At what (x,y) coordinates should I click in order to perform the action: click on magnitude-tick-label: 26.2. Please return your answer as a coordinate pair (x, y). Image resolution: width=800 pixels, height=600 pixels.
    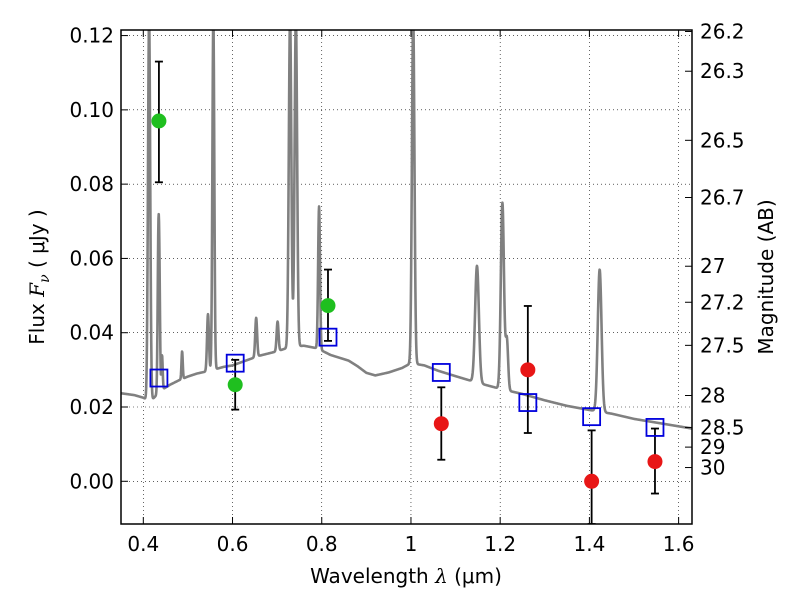
    Looking at the image, I should click on (722, 31).